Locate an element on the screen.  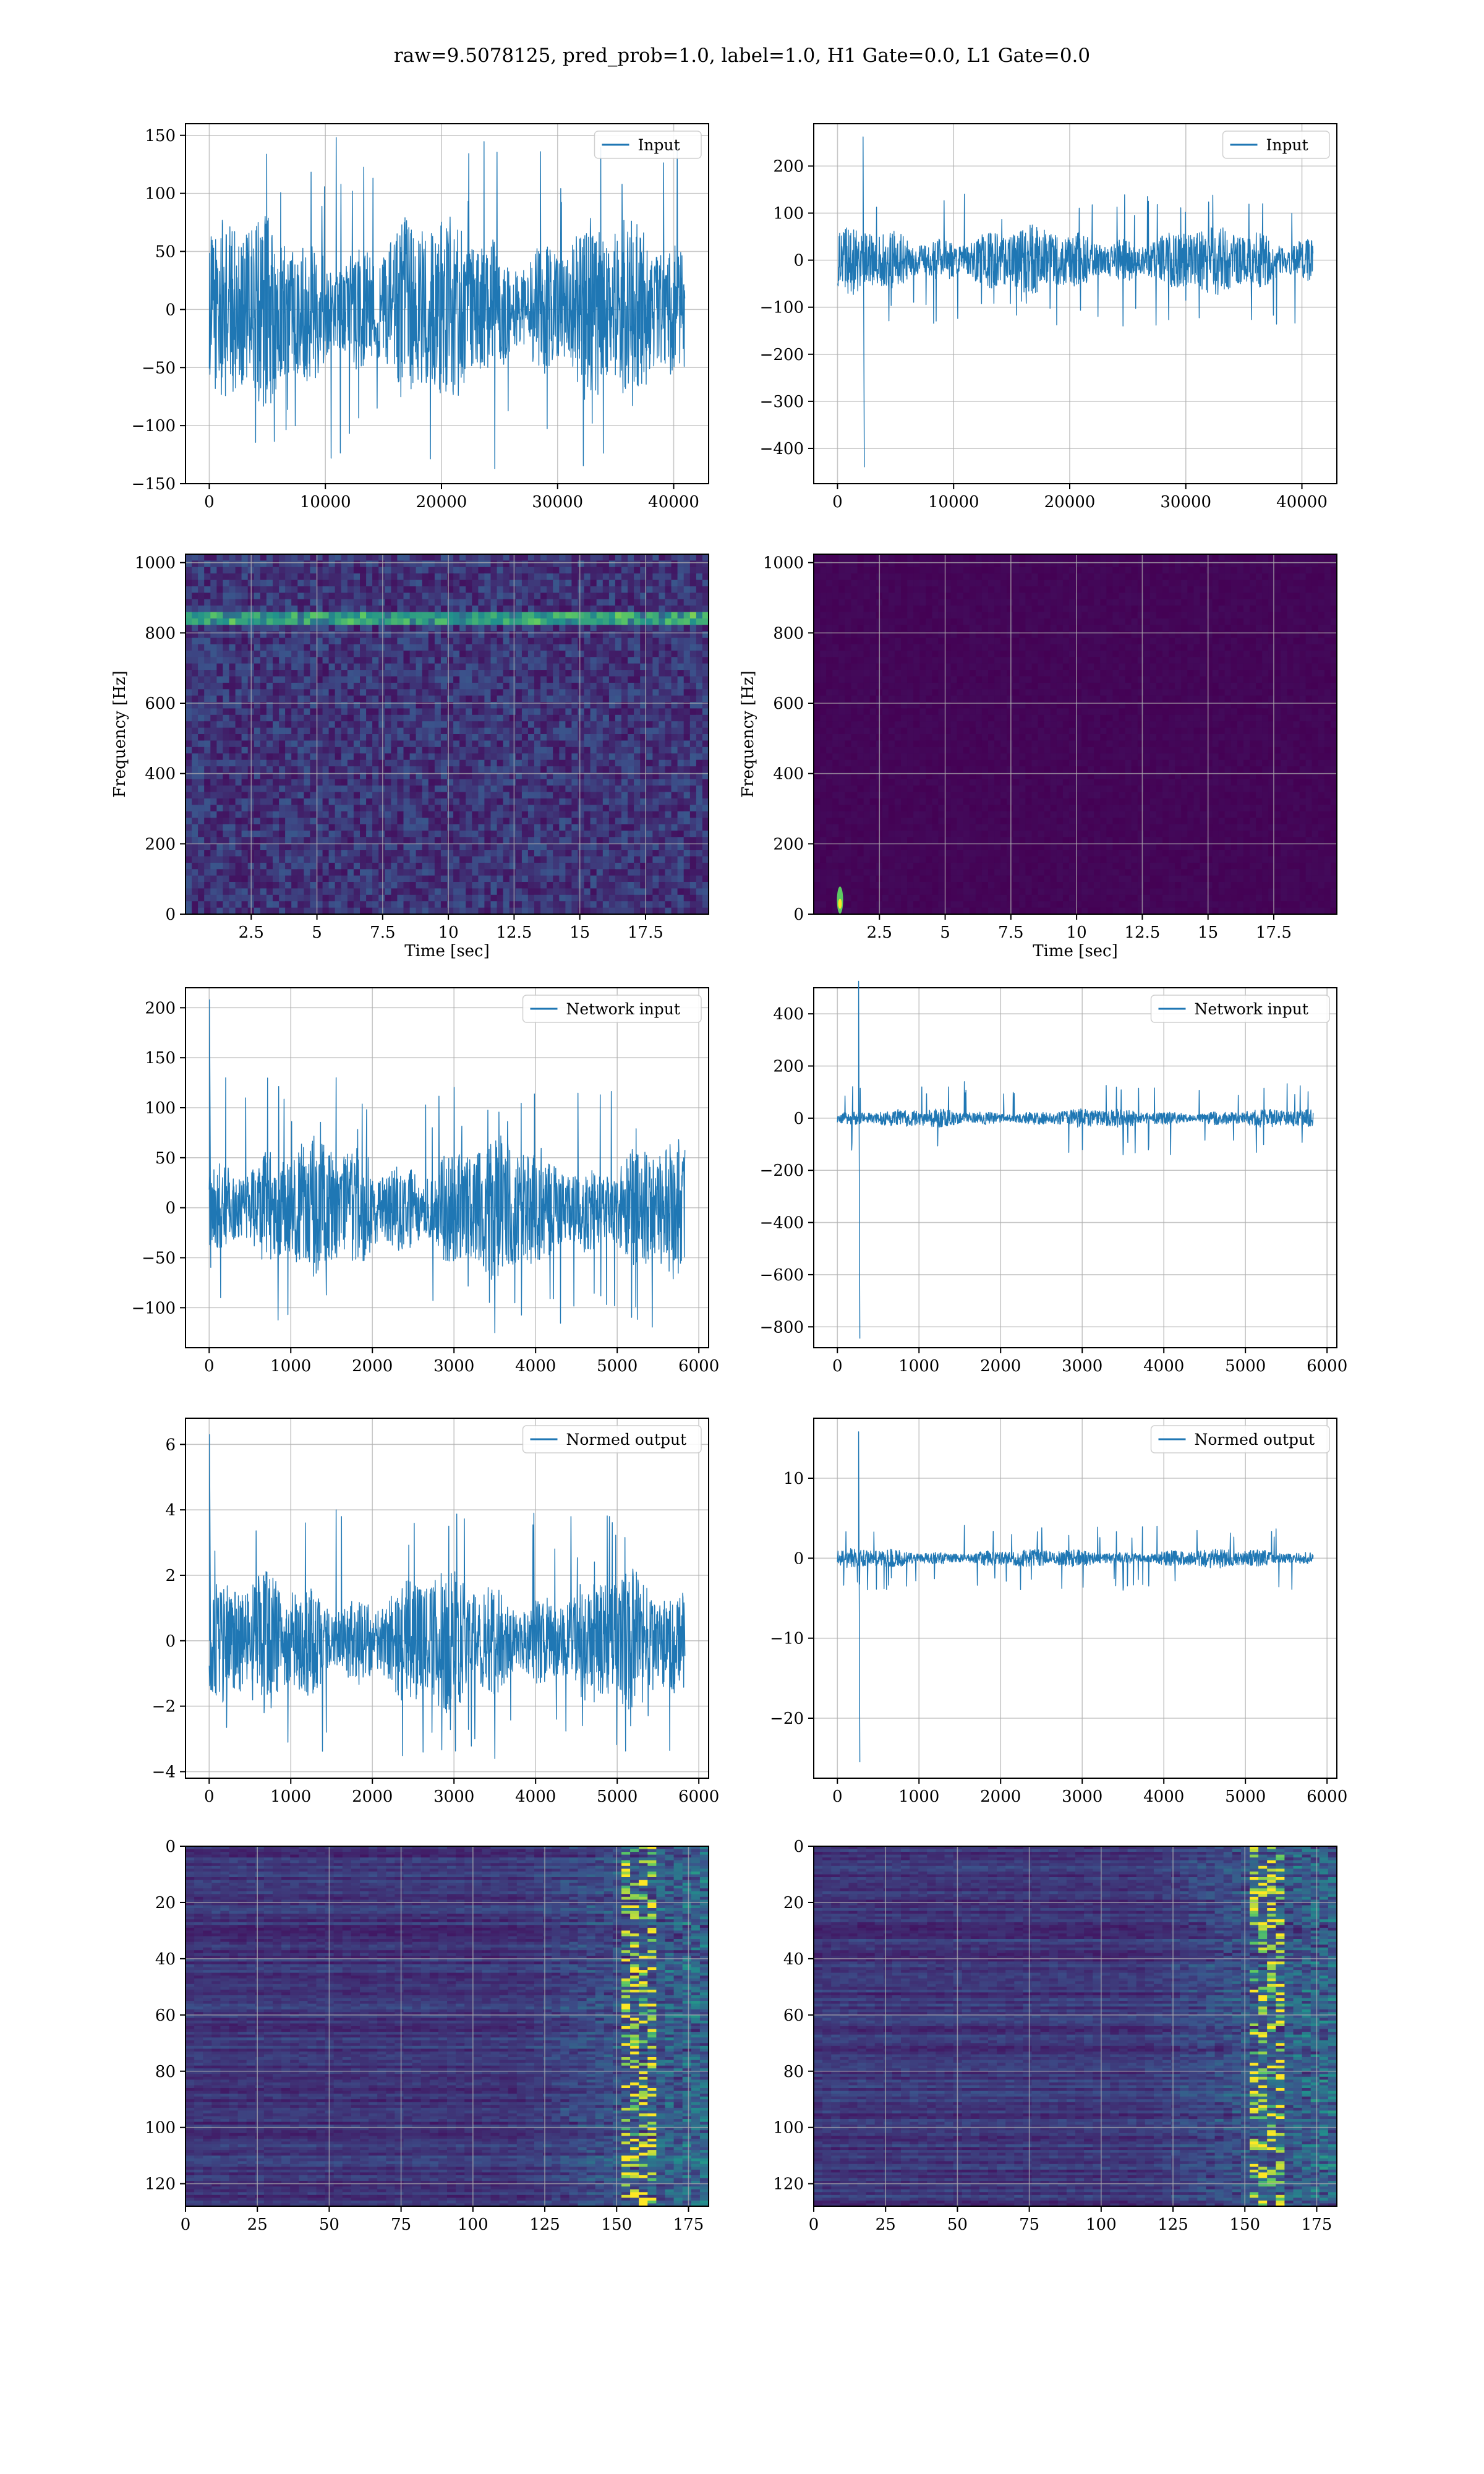
y-tick-label: −300 is located at coordinates (782, 402).